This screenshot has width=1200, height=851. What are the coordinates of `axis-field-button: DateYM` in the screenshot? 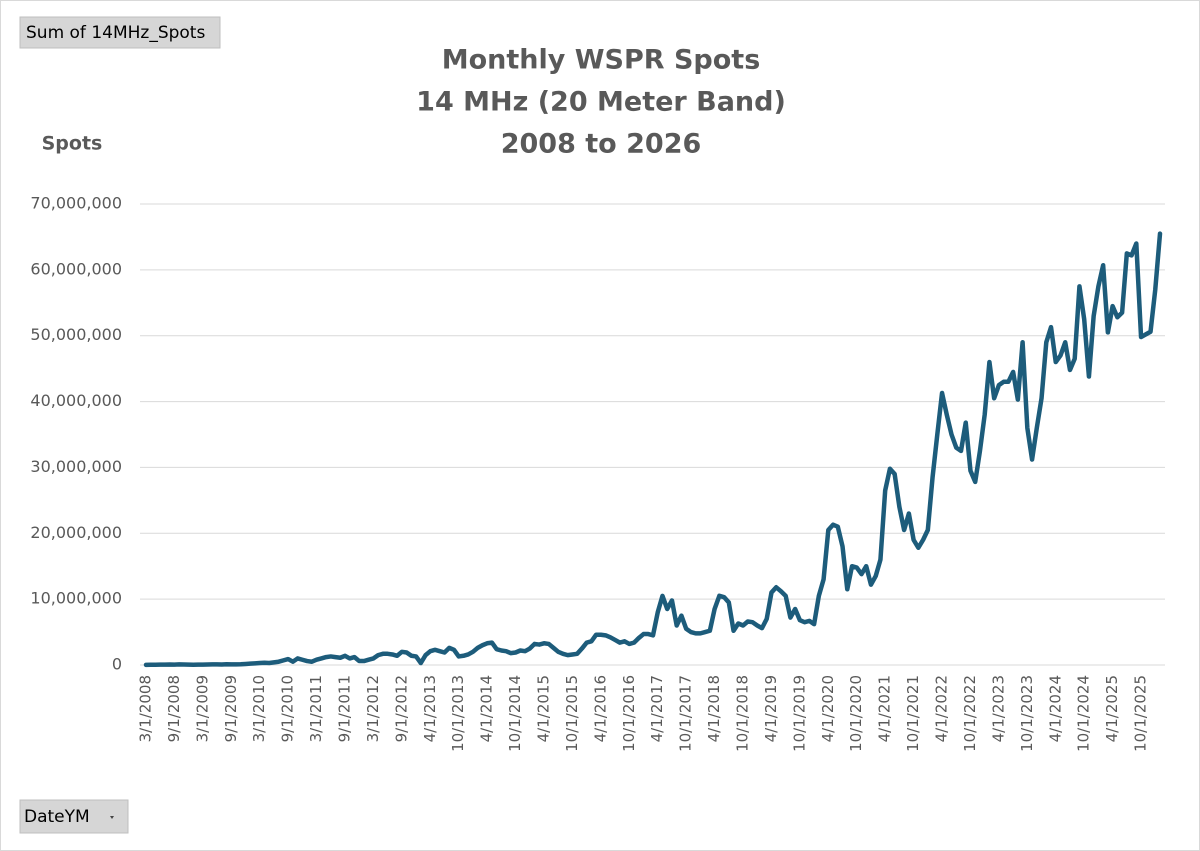 It's located at (74, 816).